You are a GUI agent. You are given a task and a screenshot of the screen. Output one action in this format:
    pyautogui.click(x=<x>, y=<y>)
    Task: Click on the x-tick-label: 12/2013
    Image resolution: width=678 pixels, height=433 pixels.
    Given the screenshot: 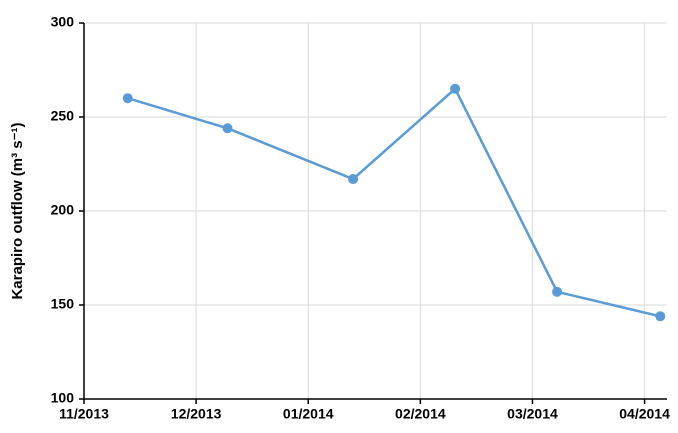 What is the action you would take?
    pyautogui.click(x=196, y=414)
    